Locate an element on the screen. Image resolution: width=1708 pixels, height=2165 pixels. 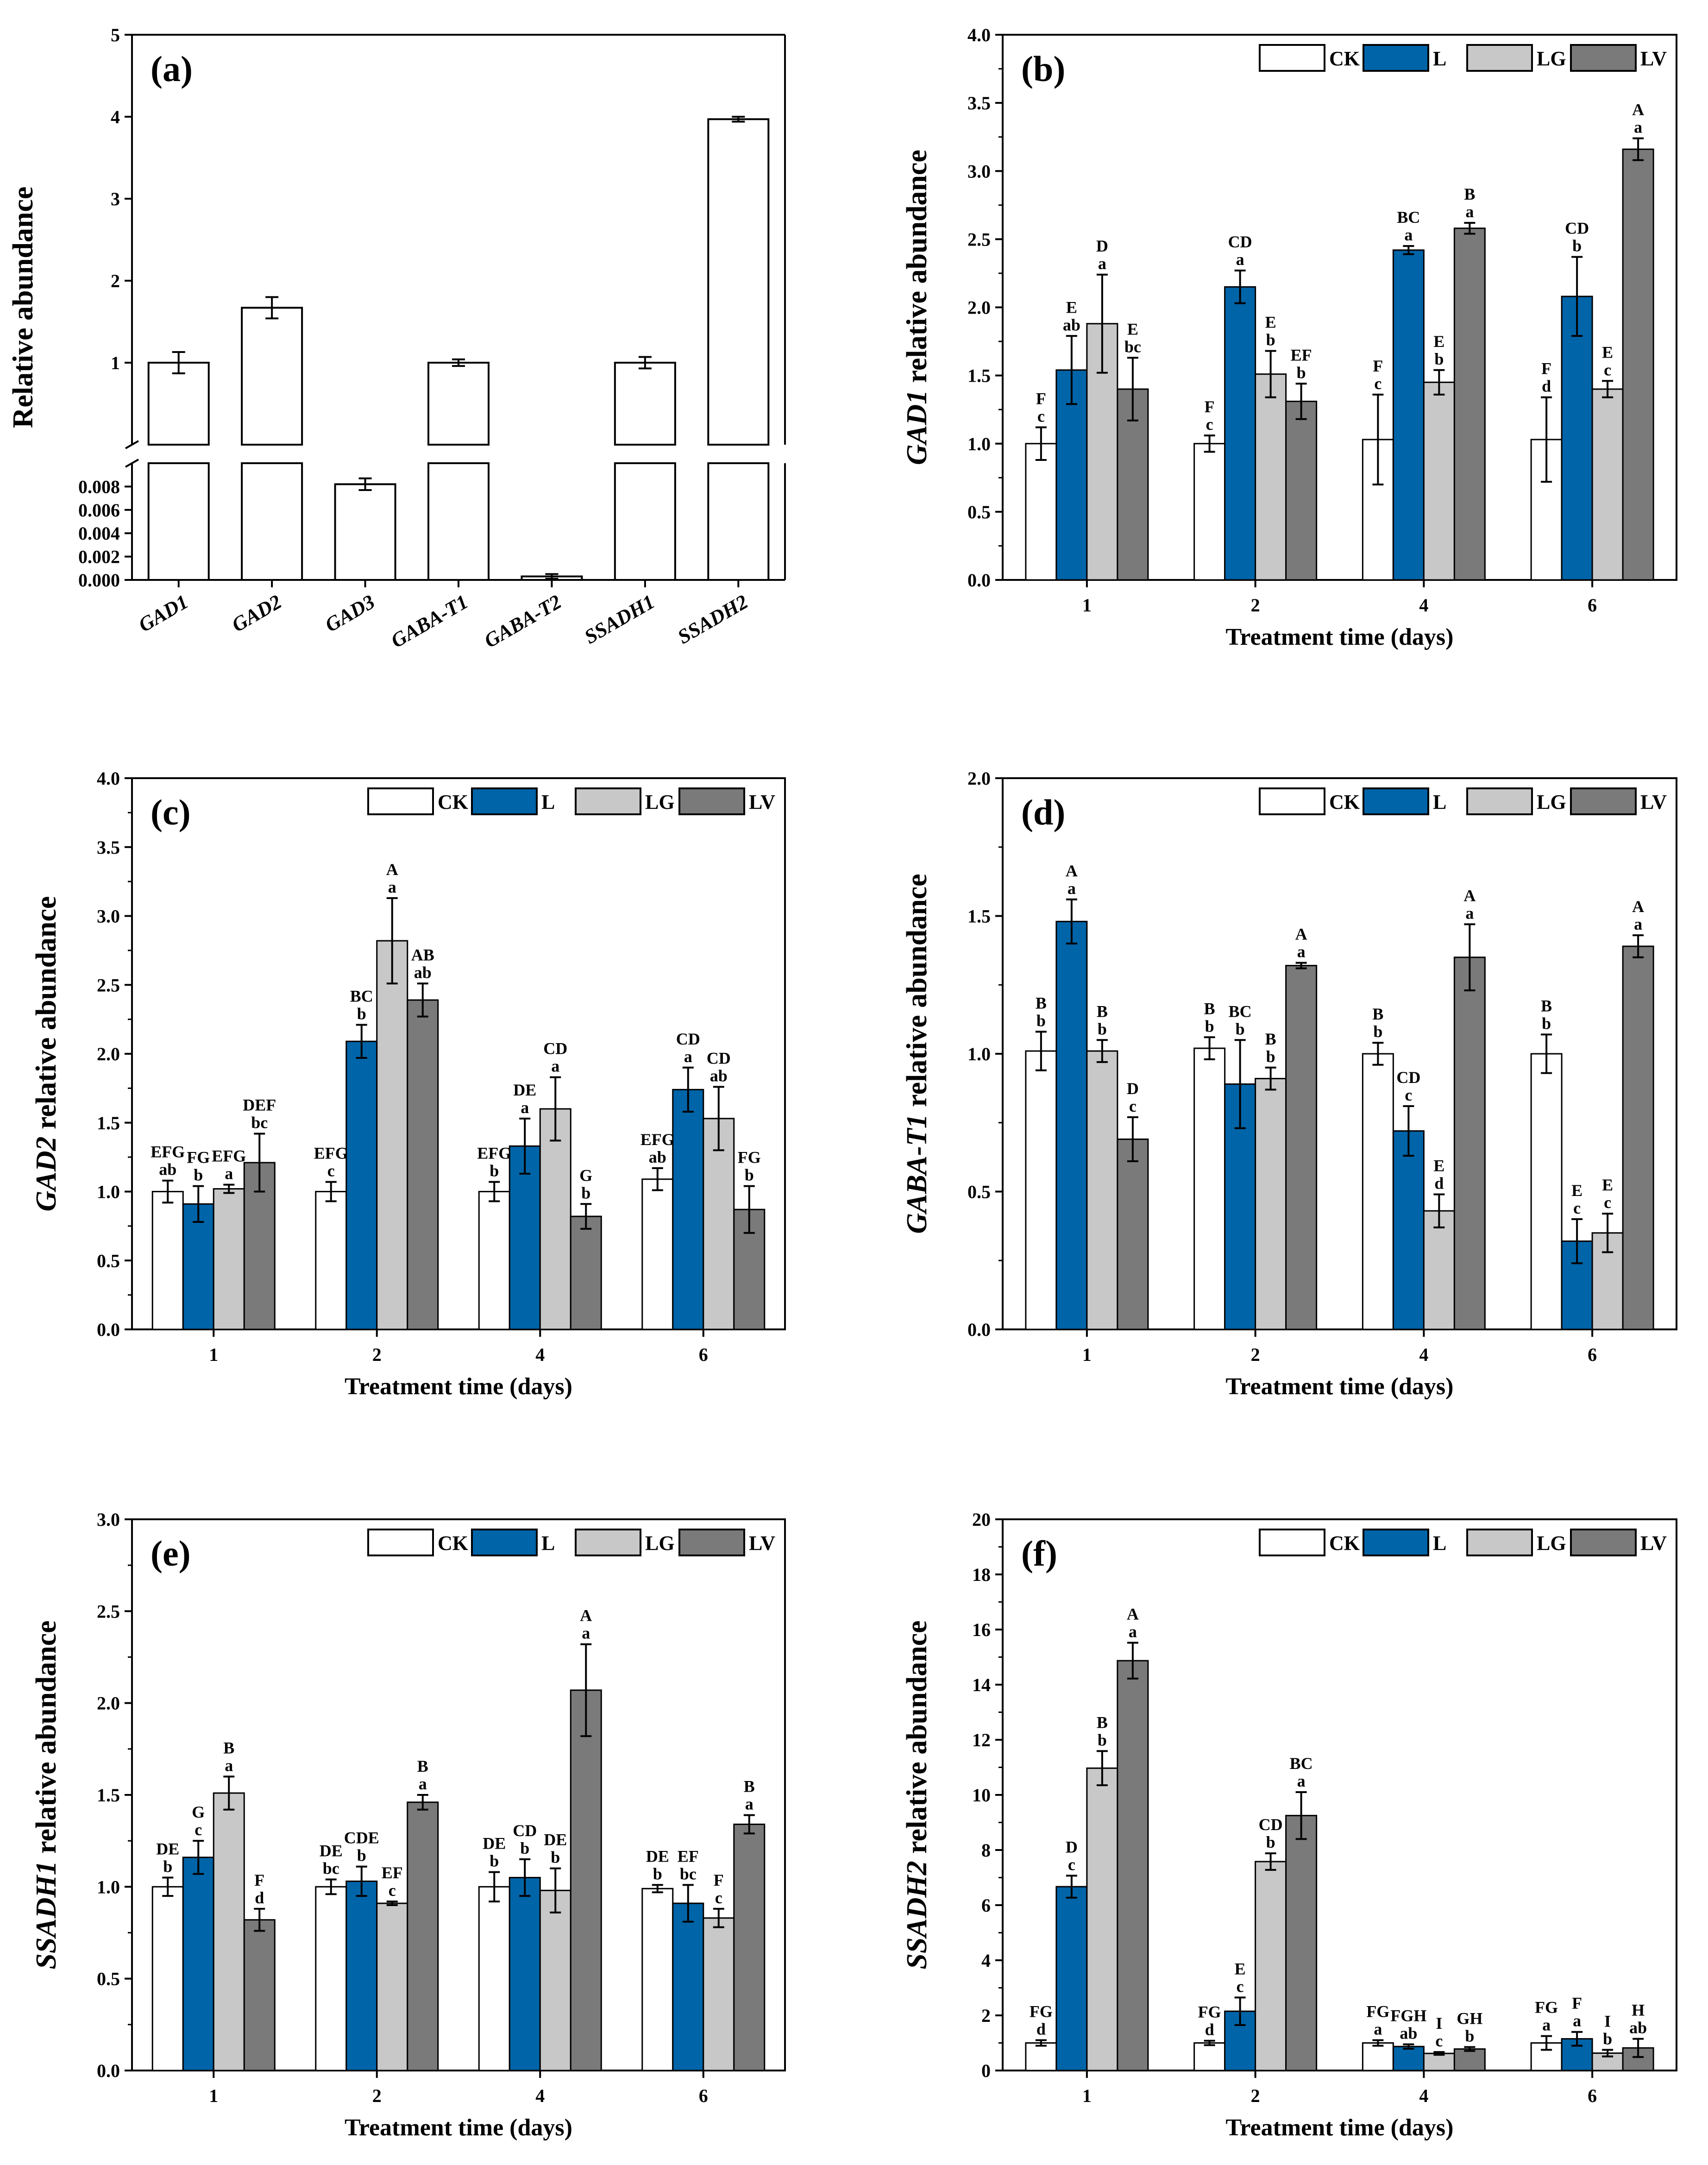
panel-label: (b) is located at coordinates (1043, 69).